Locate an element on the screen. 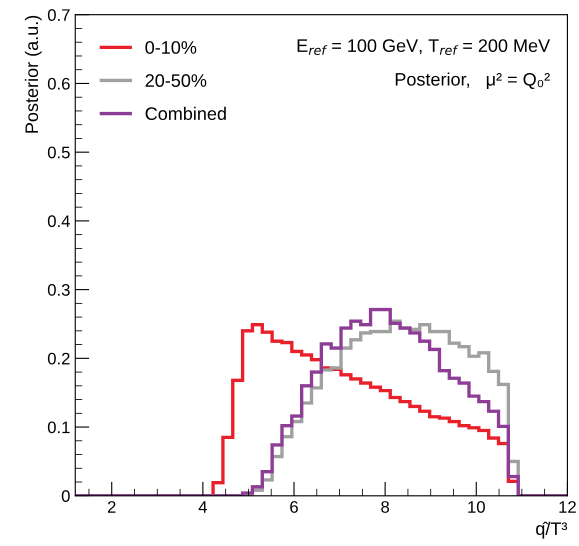  annotation: Posterior, μ² = Q₀² is located at coordinates (473, 81).